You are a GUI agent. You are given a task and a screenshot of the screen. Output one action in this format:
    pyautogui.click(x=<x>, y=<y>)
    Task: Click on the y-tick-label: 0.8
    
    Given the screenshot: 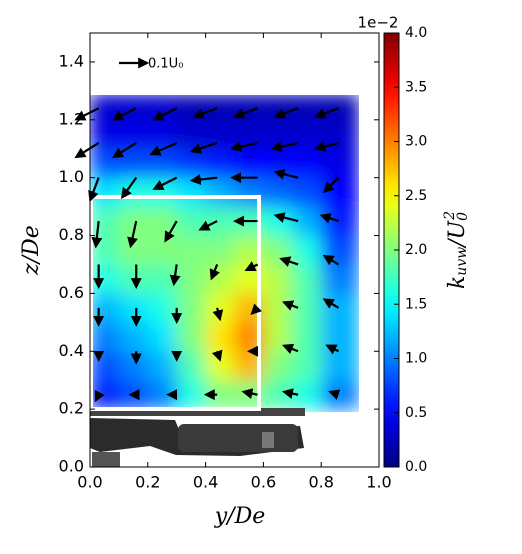 What is the action you would take?
    pyautogui.click(x=71, y=234)
    